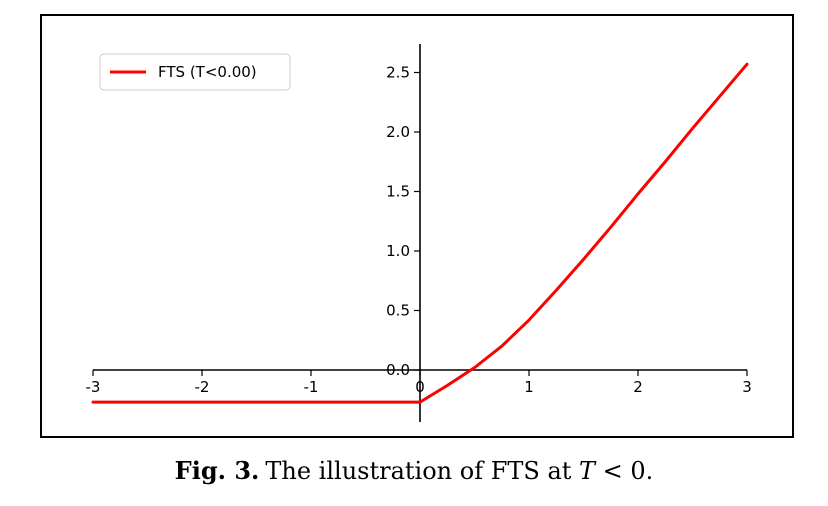 The height and width of the screenshot is (506, 828). What do you see at coordinates (624, 471) in the screenshot?
I see `caption-text-end: < 0.` at bounding box center [624, 471].